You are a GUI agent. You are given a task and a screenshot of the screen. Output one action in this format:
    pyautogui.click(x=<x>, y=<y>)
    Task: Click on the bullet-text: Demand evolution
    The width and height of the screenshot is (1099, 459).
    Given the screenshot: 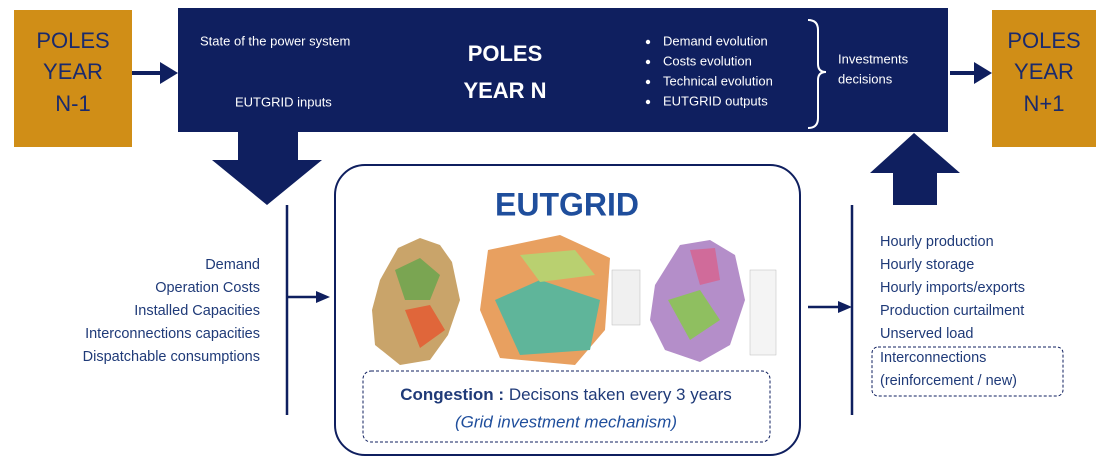 What is the action you would take?
    pyautogui.click(x=715, y=40)
    